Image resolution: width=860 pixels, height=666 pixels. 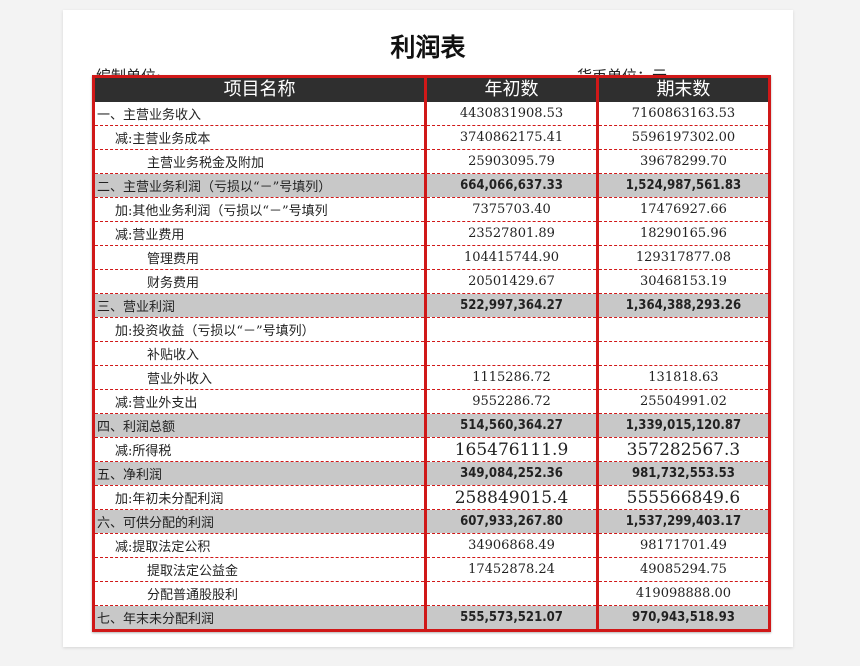 What do you see at coordinates (259, 305) in the screenshot?
I see `row-label: 三、营业利润` at bounding box center [259, 305].